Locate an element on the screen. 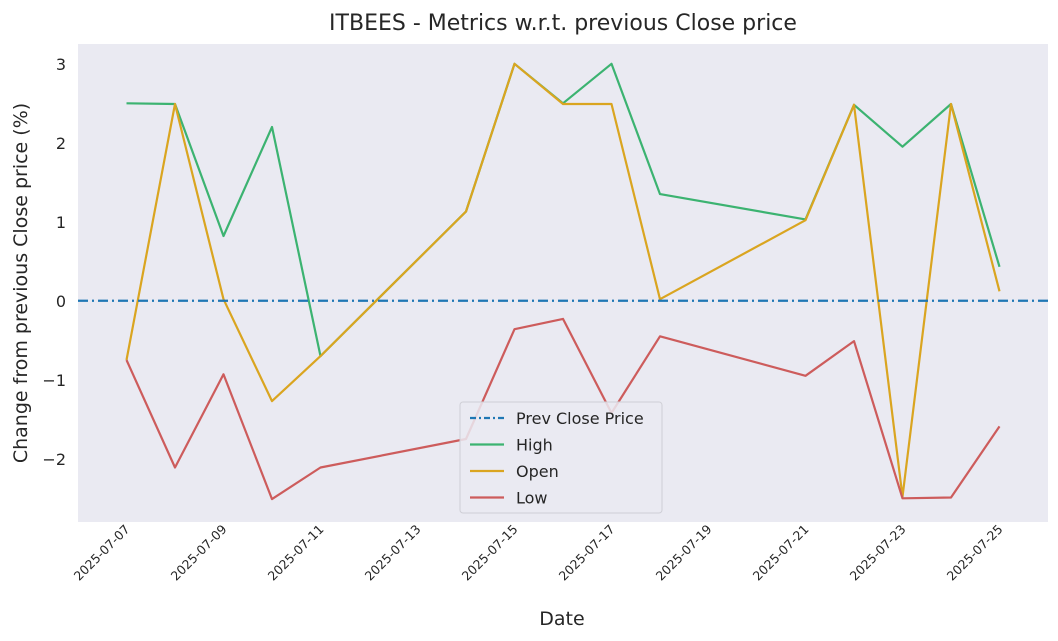 Image resolution: width=1058 pixels, height=641 pixels. y-axis-ticks: −2 −1 0 1 2 3 is located at coordinates (54, 262).